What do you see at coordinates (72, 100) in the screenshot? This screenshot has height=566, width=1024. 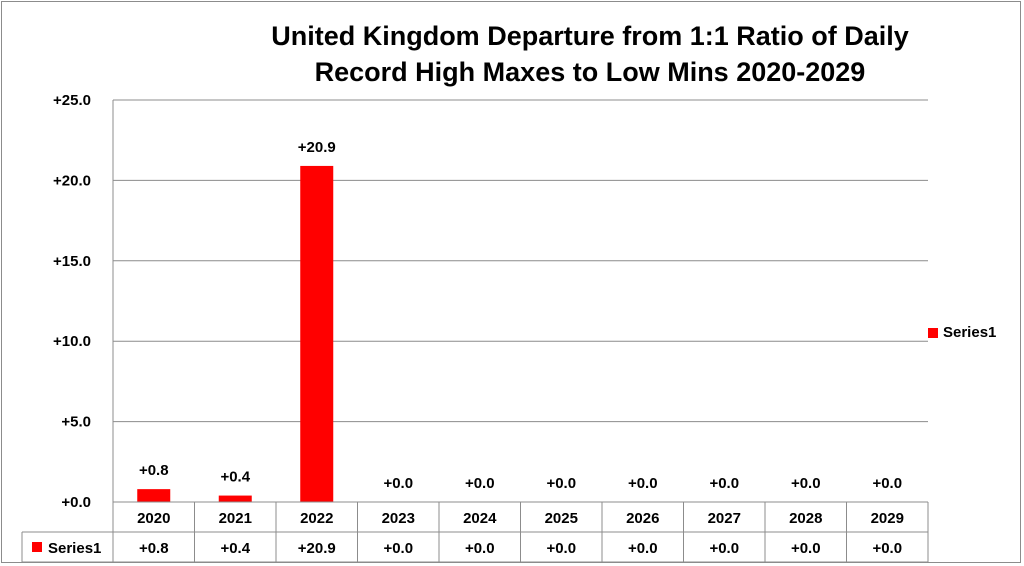 I see `y-tick-label: +25.0` at bounding box center [72, 100].